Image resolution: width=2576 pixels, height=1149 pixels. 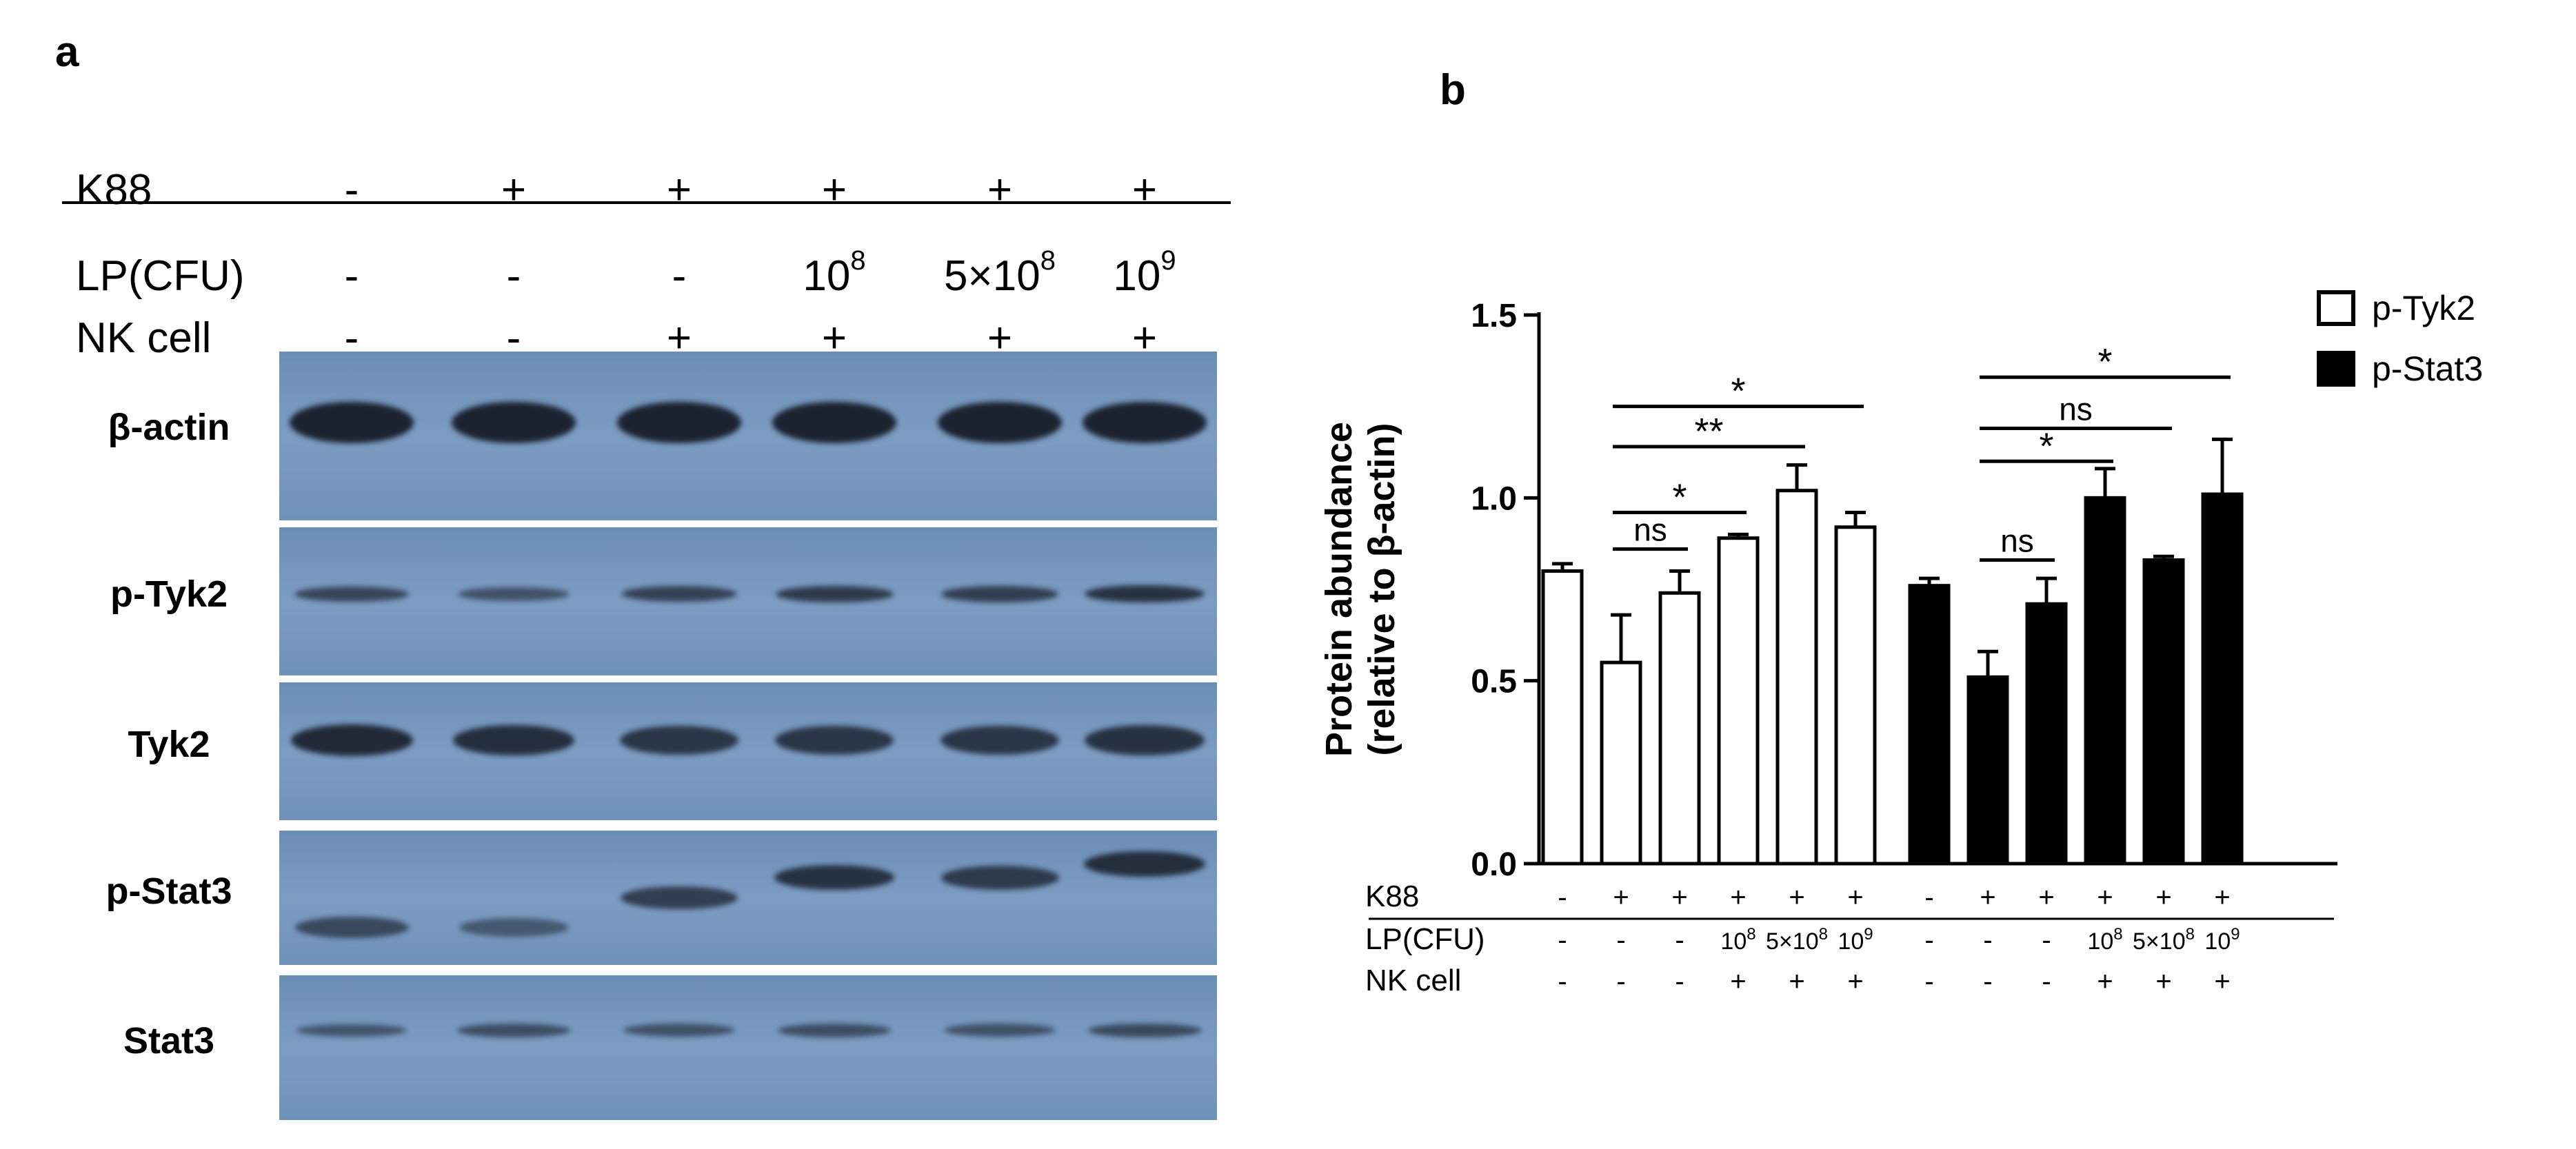 I want to click on condition-divider, so click(x=646, y=202).